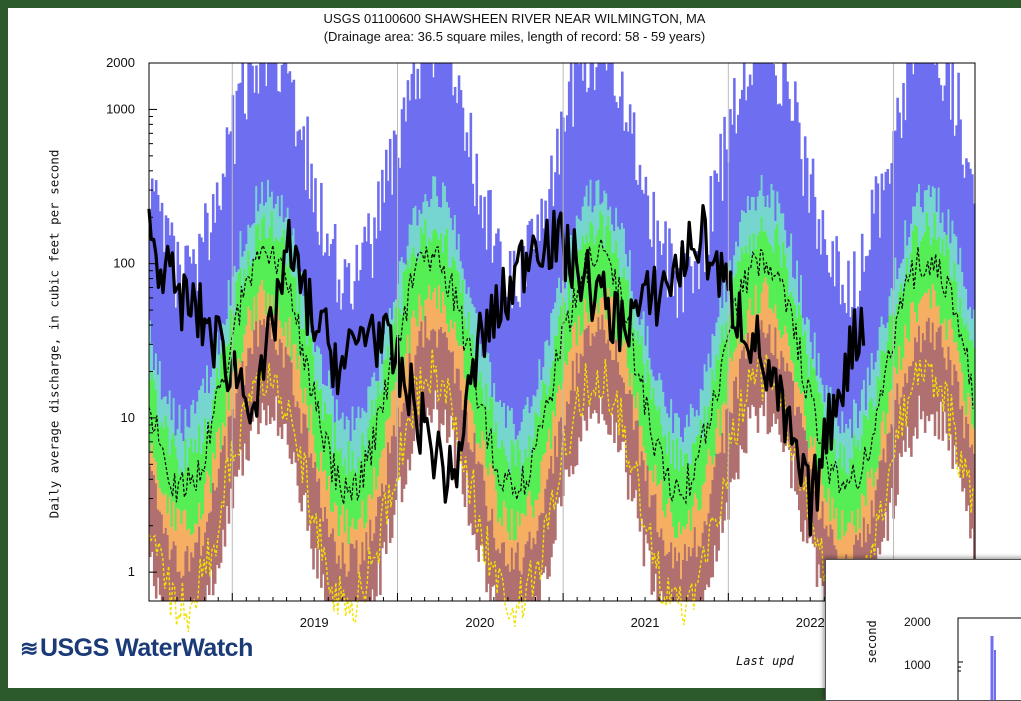  What do you see at coordinates (146, 648) in the screenshot?
I see `logo-text: USGS WaterWatch` at bounding box center [146, 648].